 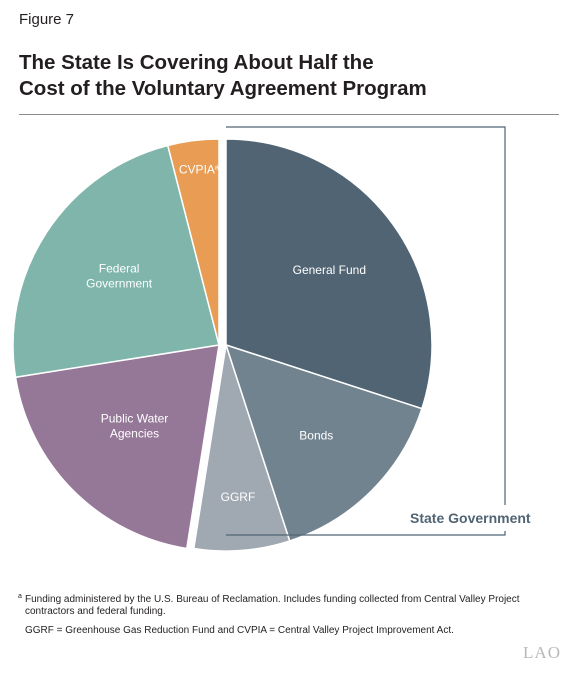 I want to click on bracket-label-background, so click(x=479, y=518).